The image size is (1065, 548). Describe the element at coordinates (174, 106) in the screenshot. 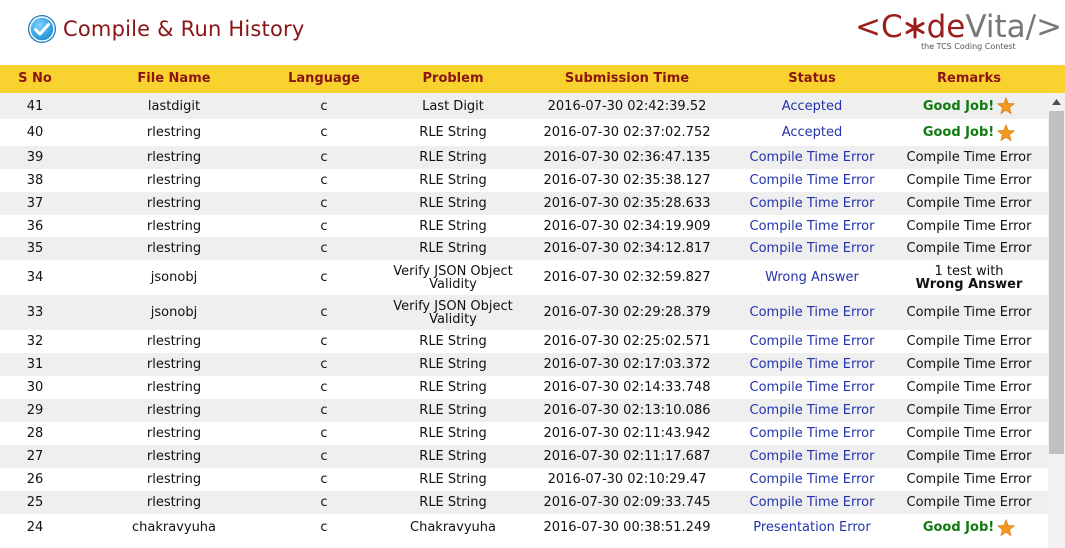

I see `cell-file: lastdigit` at that location.